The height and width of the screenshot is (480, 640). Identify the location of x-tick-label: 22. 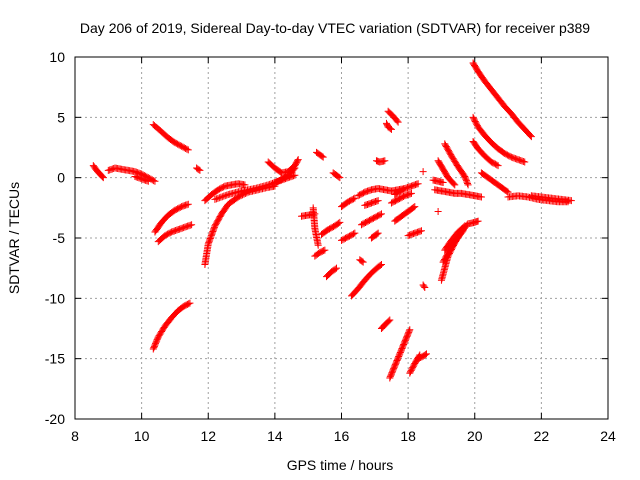
(542, 436).